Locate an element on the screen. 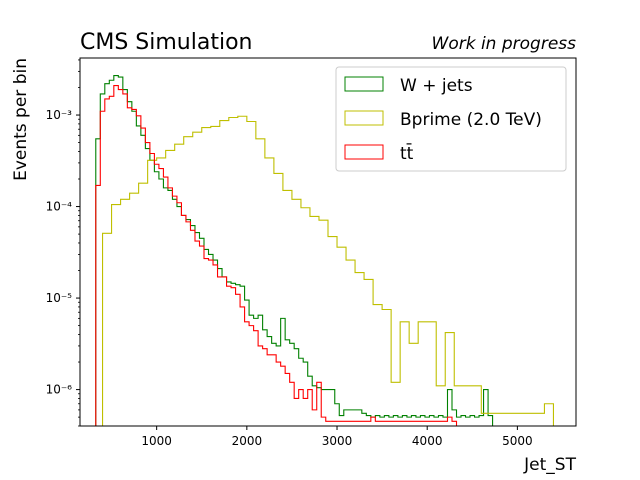 The width and height of the screenshot is (640, 480). legend-label-ttbar: tt̄ is located at coordinates (407, 153).